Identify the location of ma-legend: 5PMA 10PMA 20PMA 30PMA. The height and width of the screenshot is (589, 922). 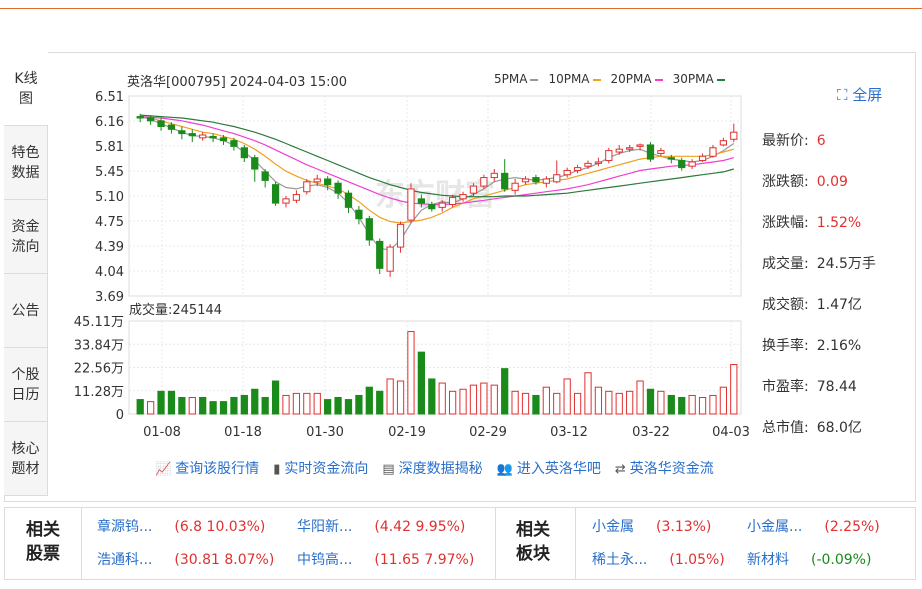
(614, 79).